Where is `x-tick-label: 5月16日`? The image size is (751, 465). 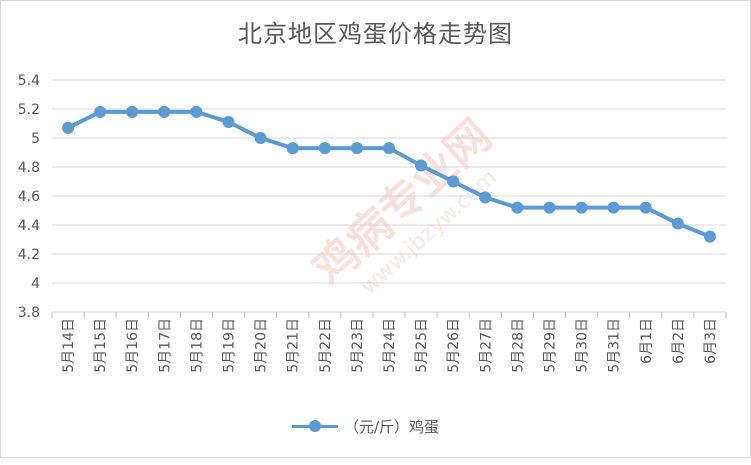 x-tick-label: 5月16日 is located at coordinates (133, 345).